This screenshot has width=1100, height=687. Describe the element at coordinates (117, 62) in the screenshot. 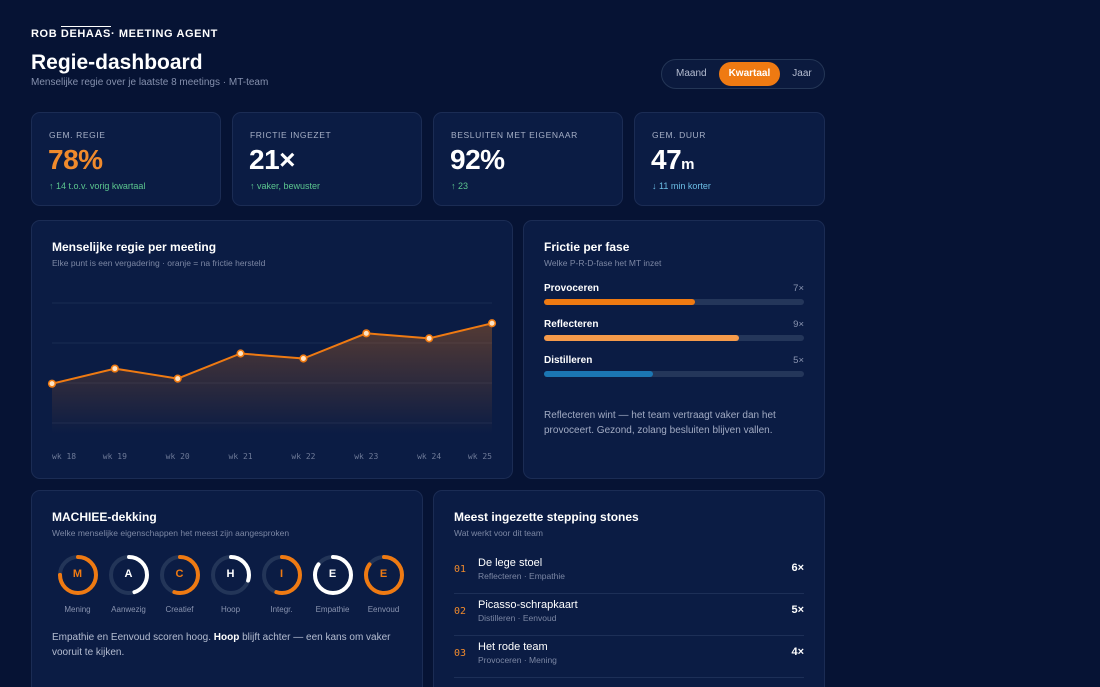

I see `page-title: Regie-dashboard` at that location.